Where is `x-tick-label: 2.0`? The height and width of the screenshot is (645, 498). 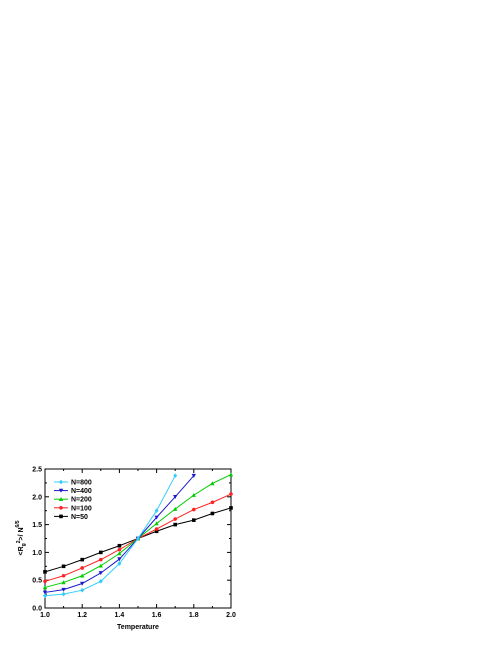
x-tick-label: 2.0 is located at coordinates (231, 615).